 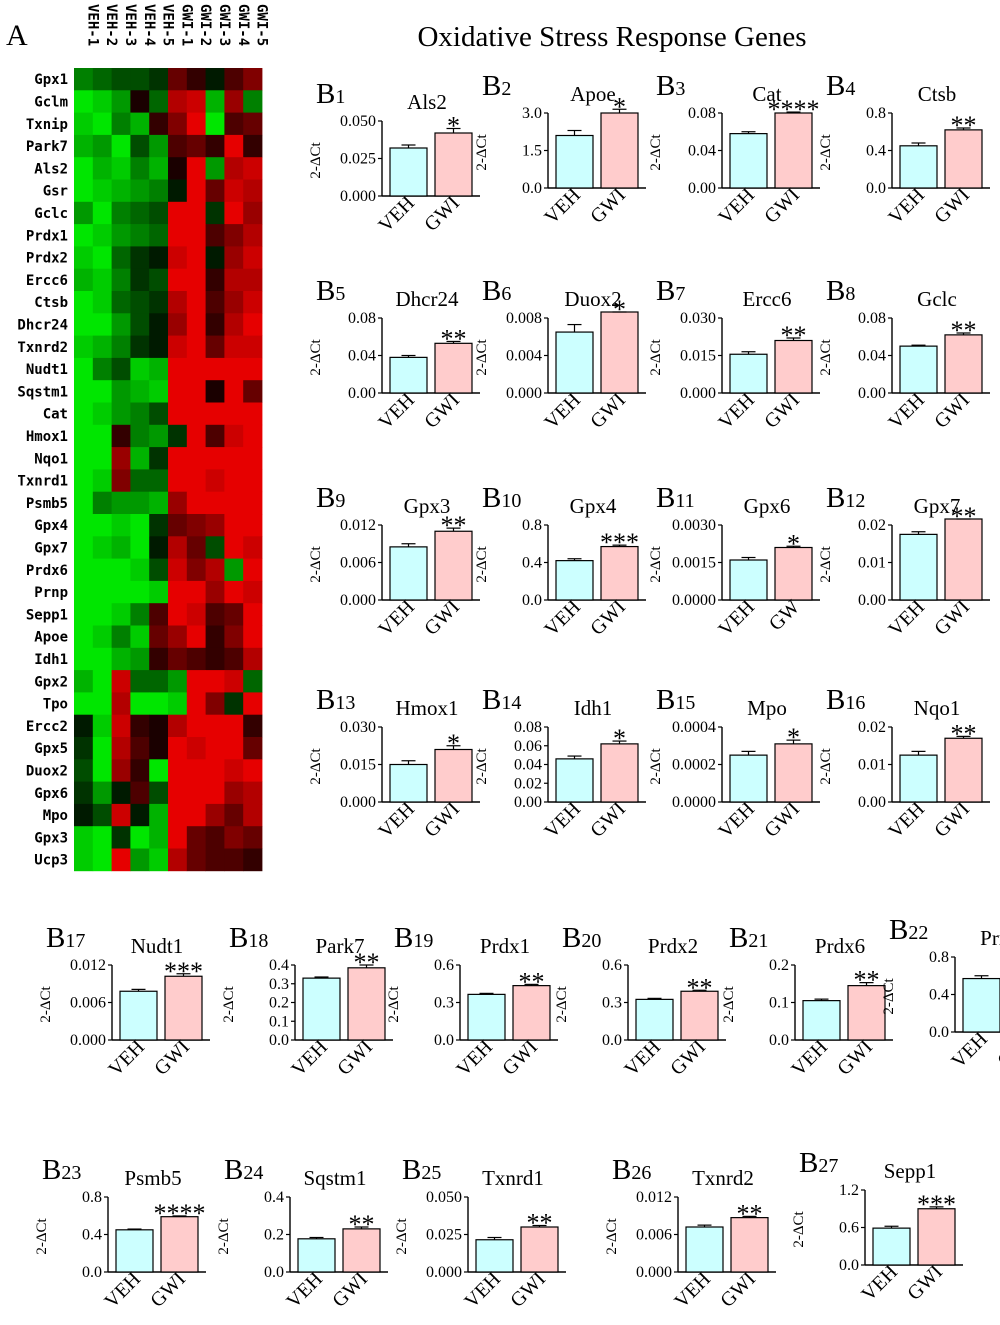 What do you see at coordinates (524, 318) in the screenshot?
I see `y-tick-label: 0.008` at bounding box center [524, 318].